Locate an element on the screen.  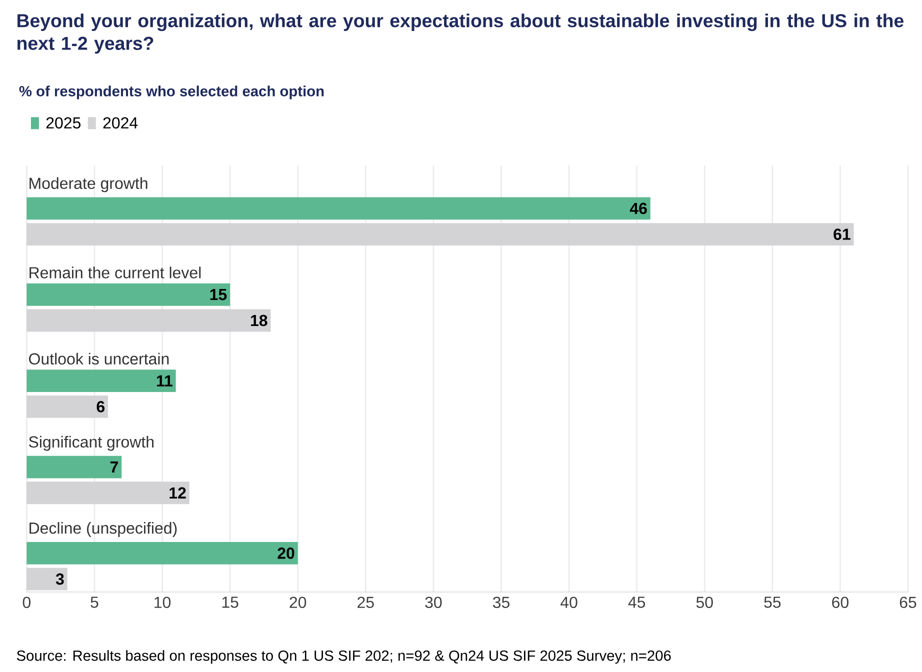
data-label: 11 is located at coordinates (164, 380).